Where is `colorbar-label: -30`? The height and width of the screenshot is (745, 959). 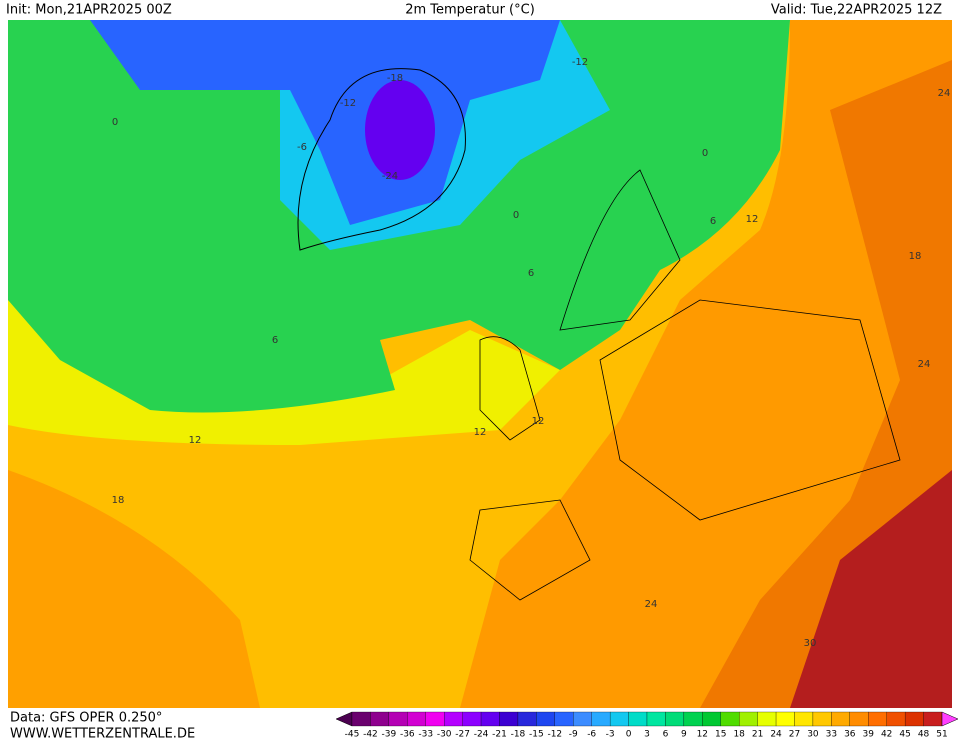
colorbar-label: -30 is located at coordinates (444, 735).